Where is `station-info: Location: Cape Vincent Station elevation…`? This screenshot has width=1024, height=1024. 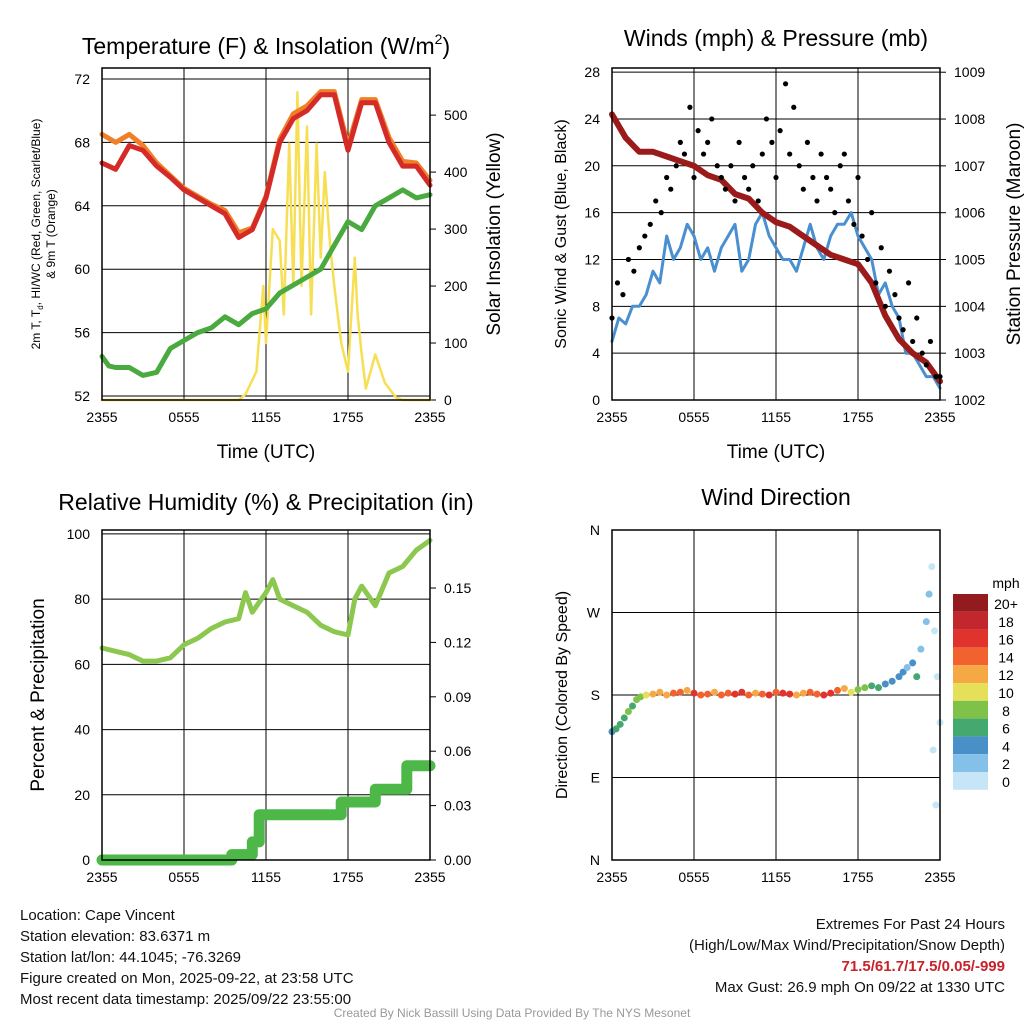
station-info: Location: Cape Vincent Station elevation… is located at coordinates (187, 957).